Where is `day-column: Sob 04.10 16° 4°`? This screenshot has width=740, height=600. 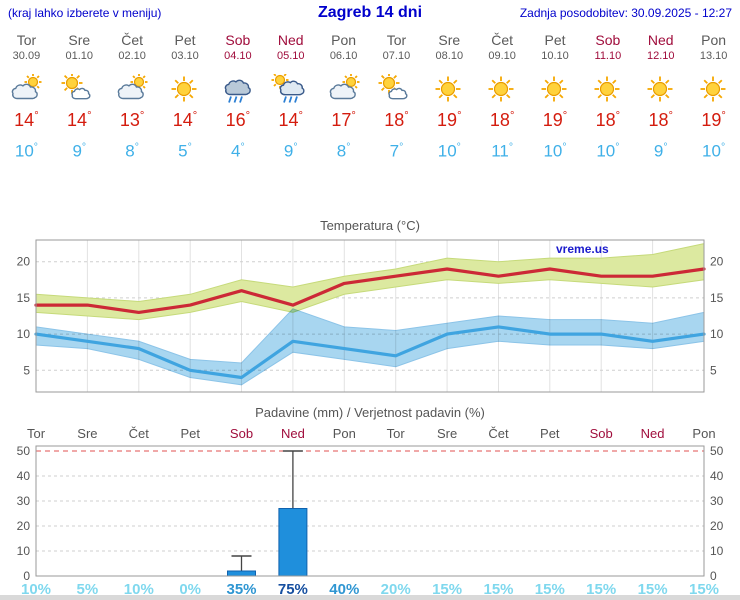
day-column: Sob 04.10 16° 4° is located at coordinates (237, 97).